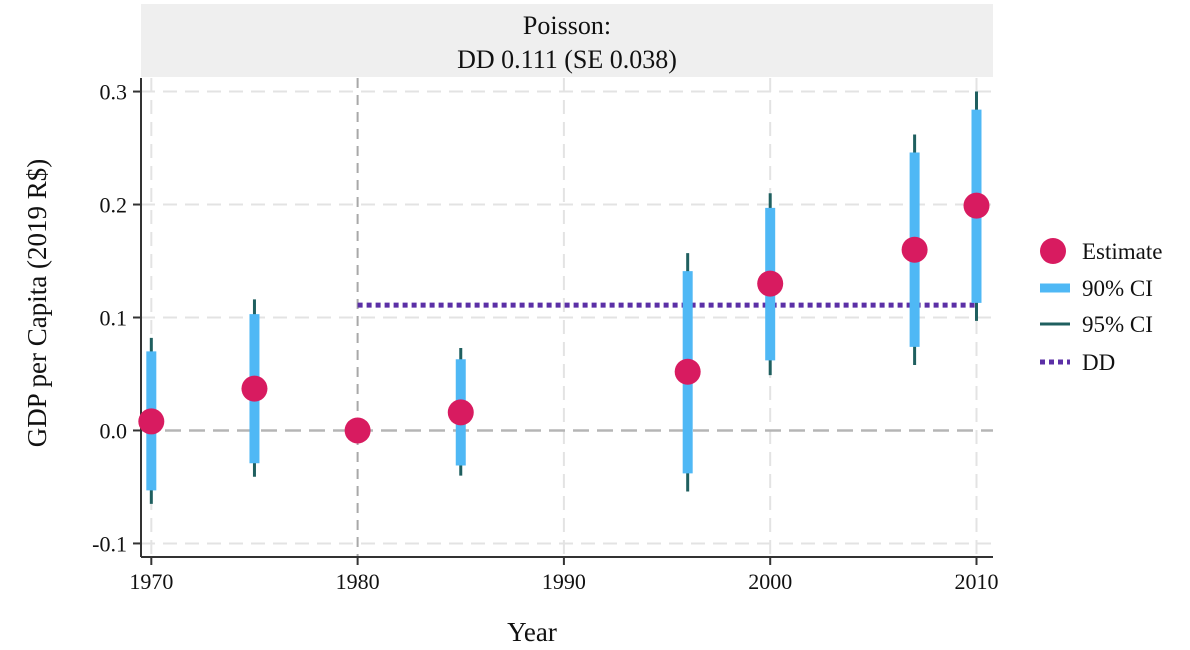 This screenshot has height=650, width=1190. I want to click on x-tick-label: 1970, so click(151, 581).